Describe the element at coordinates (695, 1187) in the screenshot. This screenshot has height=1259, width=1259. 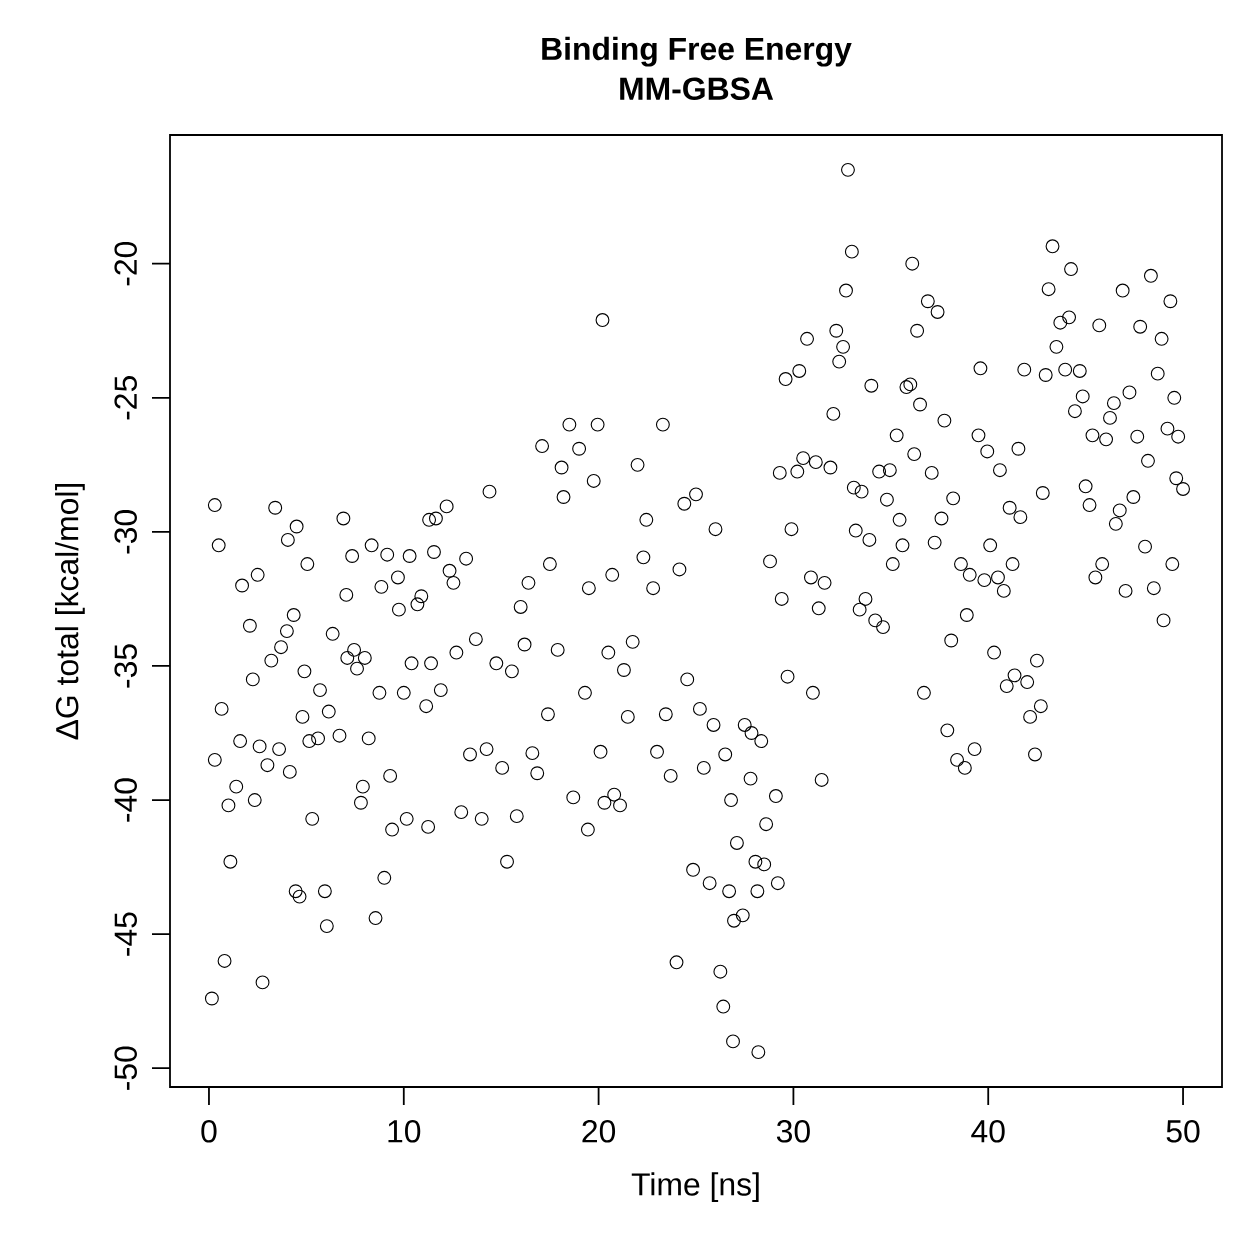
I see `x-axis-title: Time [ns]` at that location.